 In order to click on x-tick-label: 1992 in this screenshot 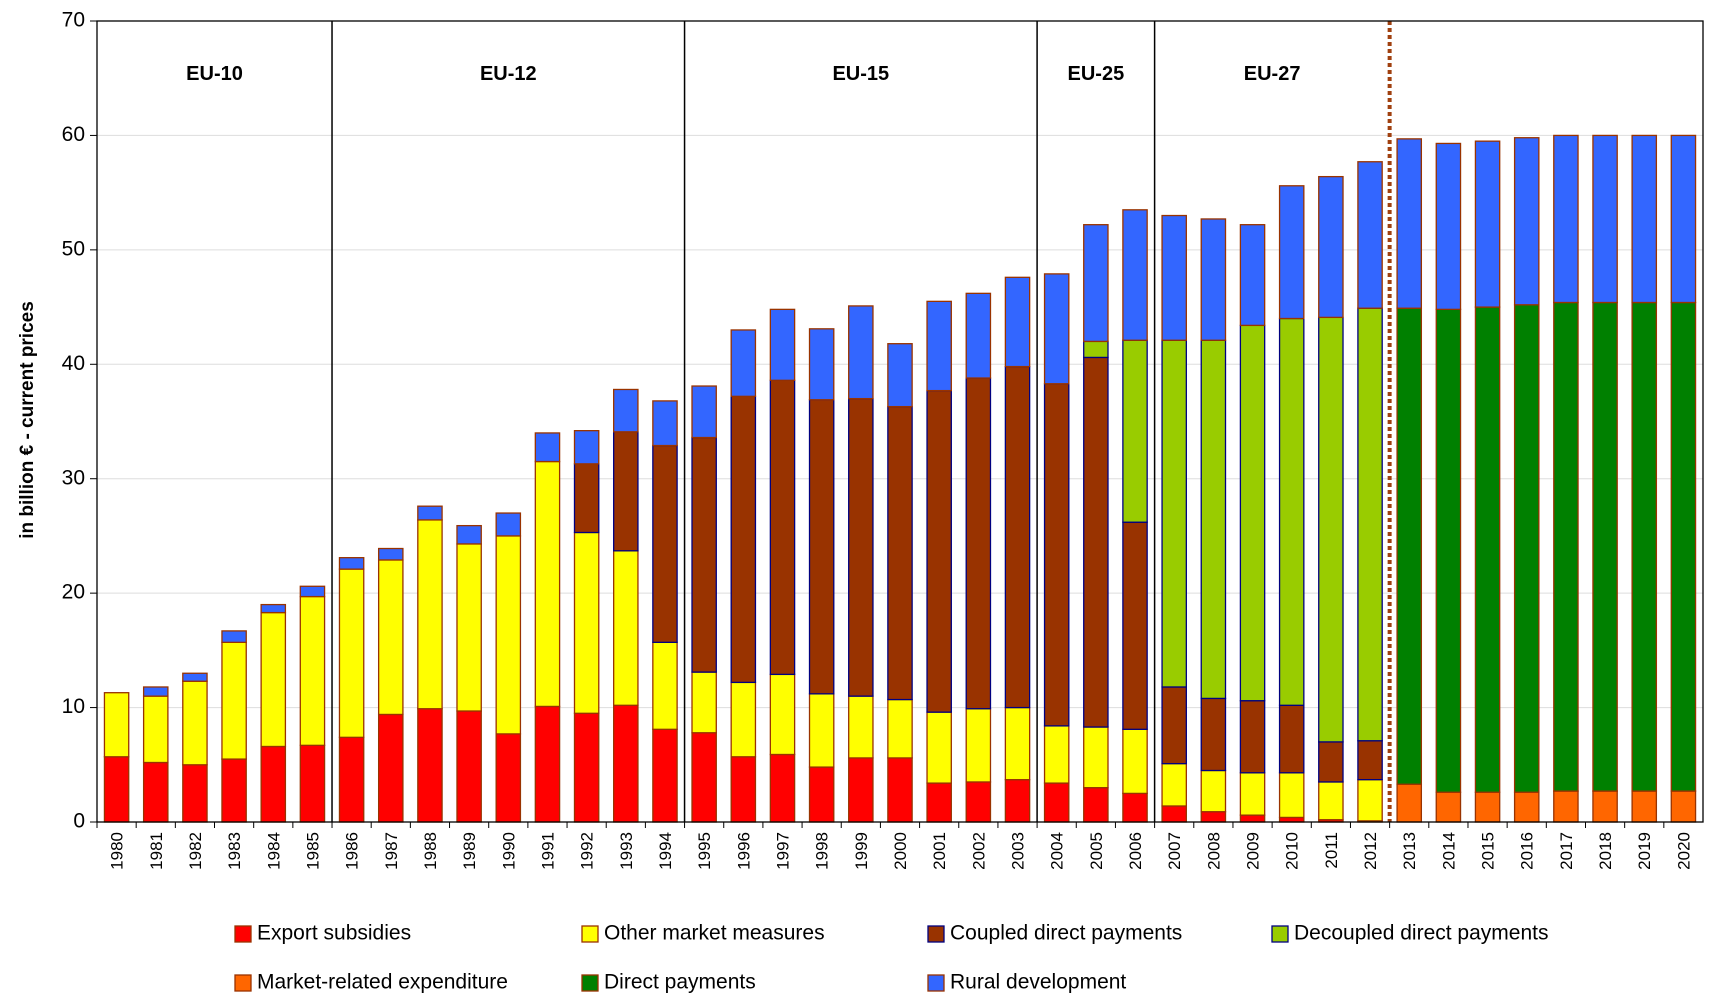, I will do `click(587, 851)`.